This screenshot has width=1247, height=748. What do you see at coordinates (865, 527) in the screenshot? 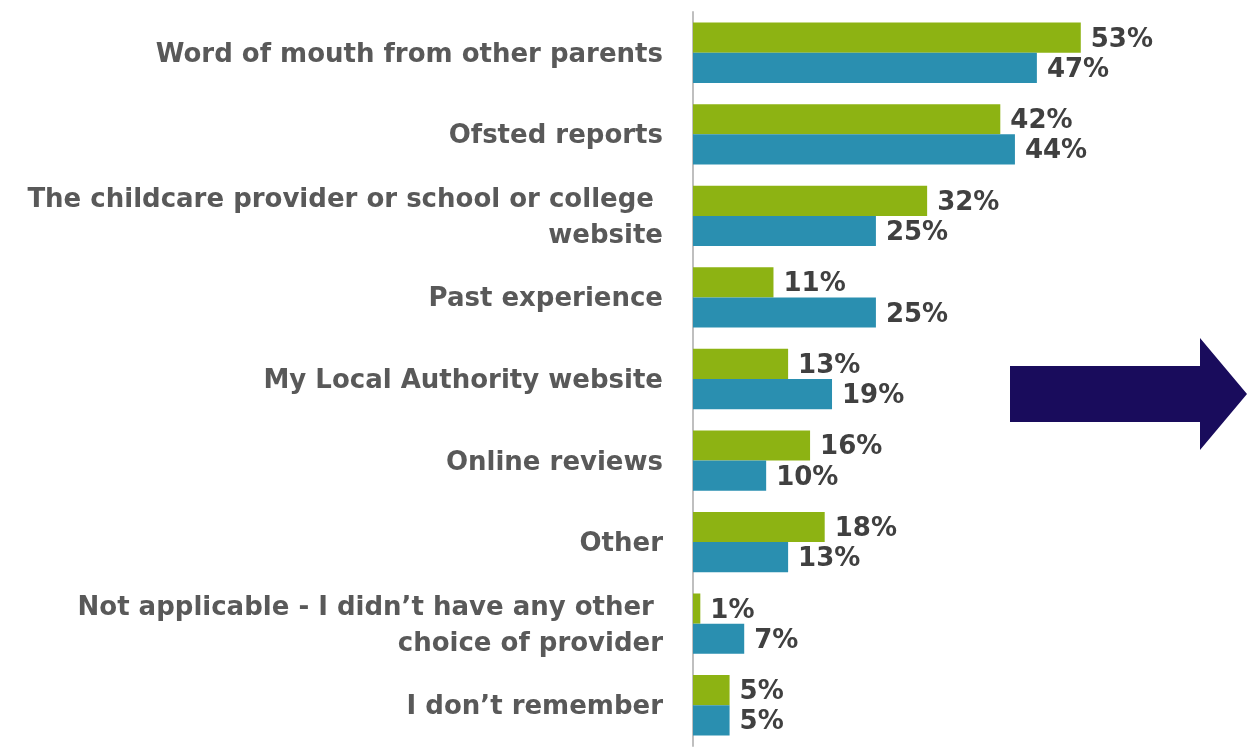
I see `data-label: 18%` at bounding box center [865, 527].